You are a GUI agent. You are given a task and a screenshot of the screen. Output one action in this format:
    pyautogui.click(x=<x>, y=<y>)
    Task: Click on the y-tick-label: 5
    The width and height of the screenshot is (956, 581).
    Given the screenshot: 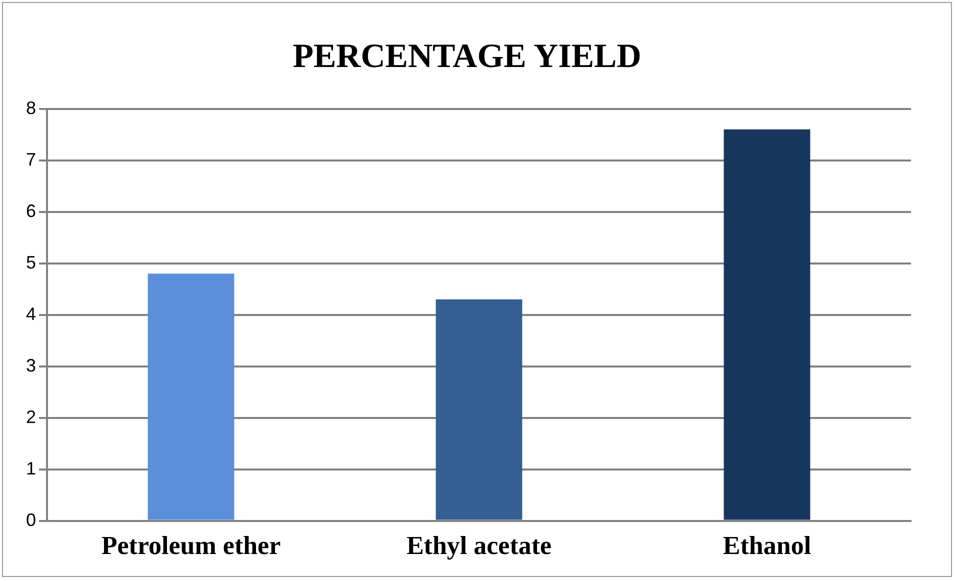 What is the action you would take?
    pyautogui.click(x=31, y=262)
    